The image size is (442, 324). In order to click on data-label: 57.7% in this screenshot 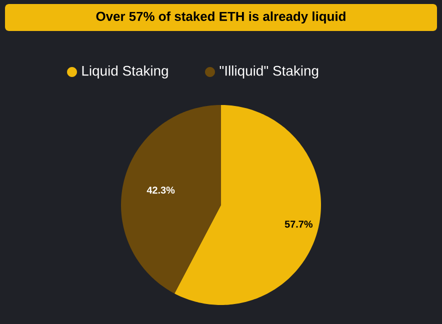, I will do `click(298, 224)`.